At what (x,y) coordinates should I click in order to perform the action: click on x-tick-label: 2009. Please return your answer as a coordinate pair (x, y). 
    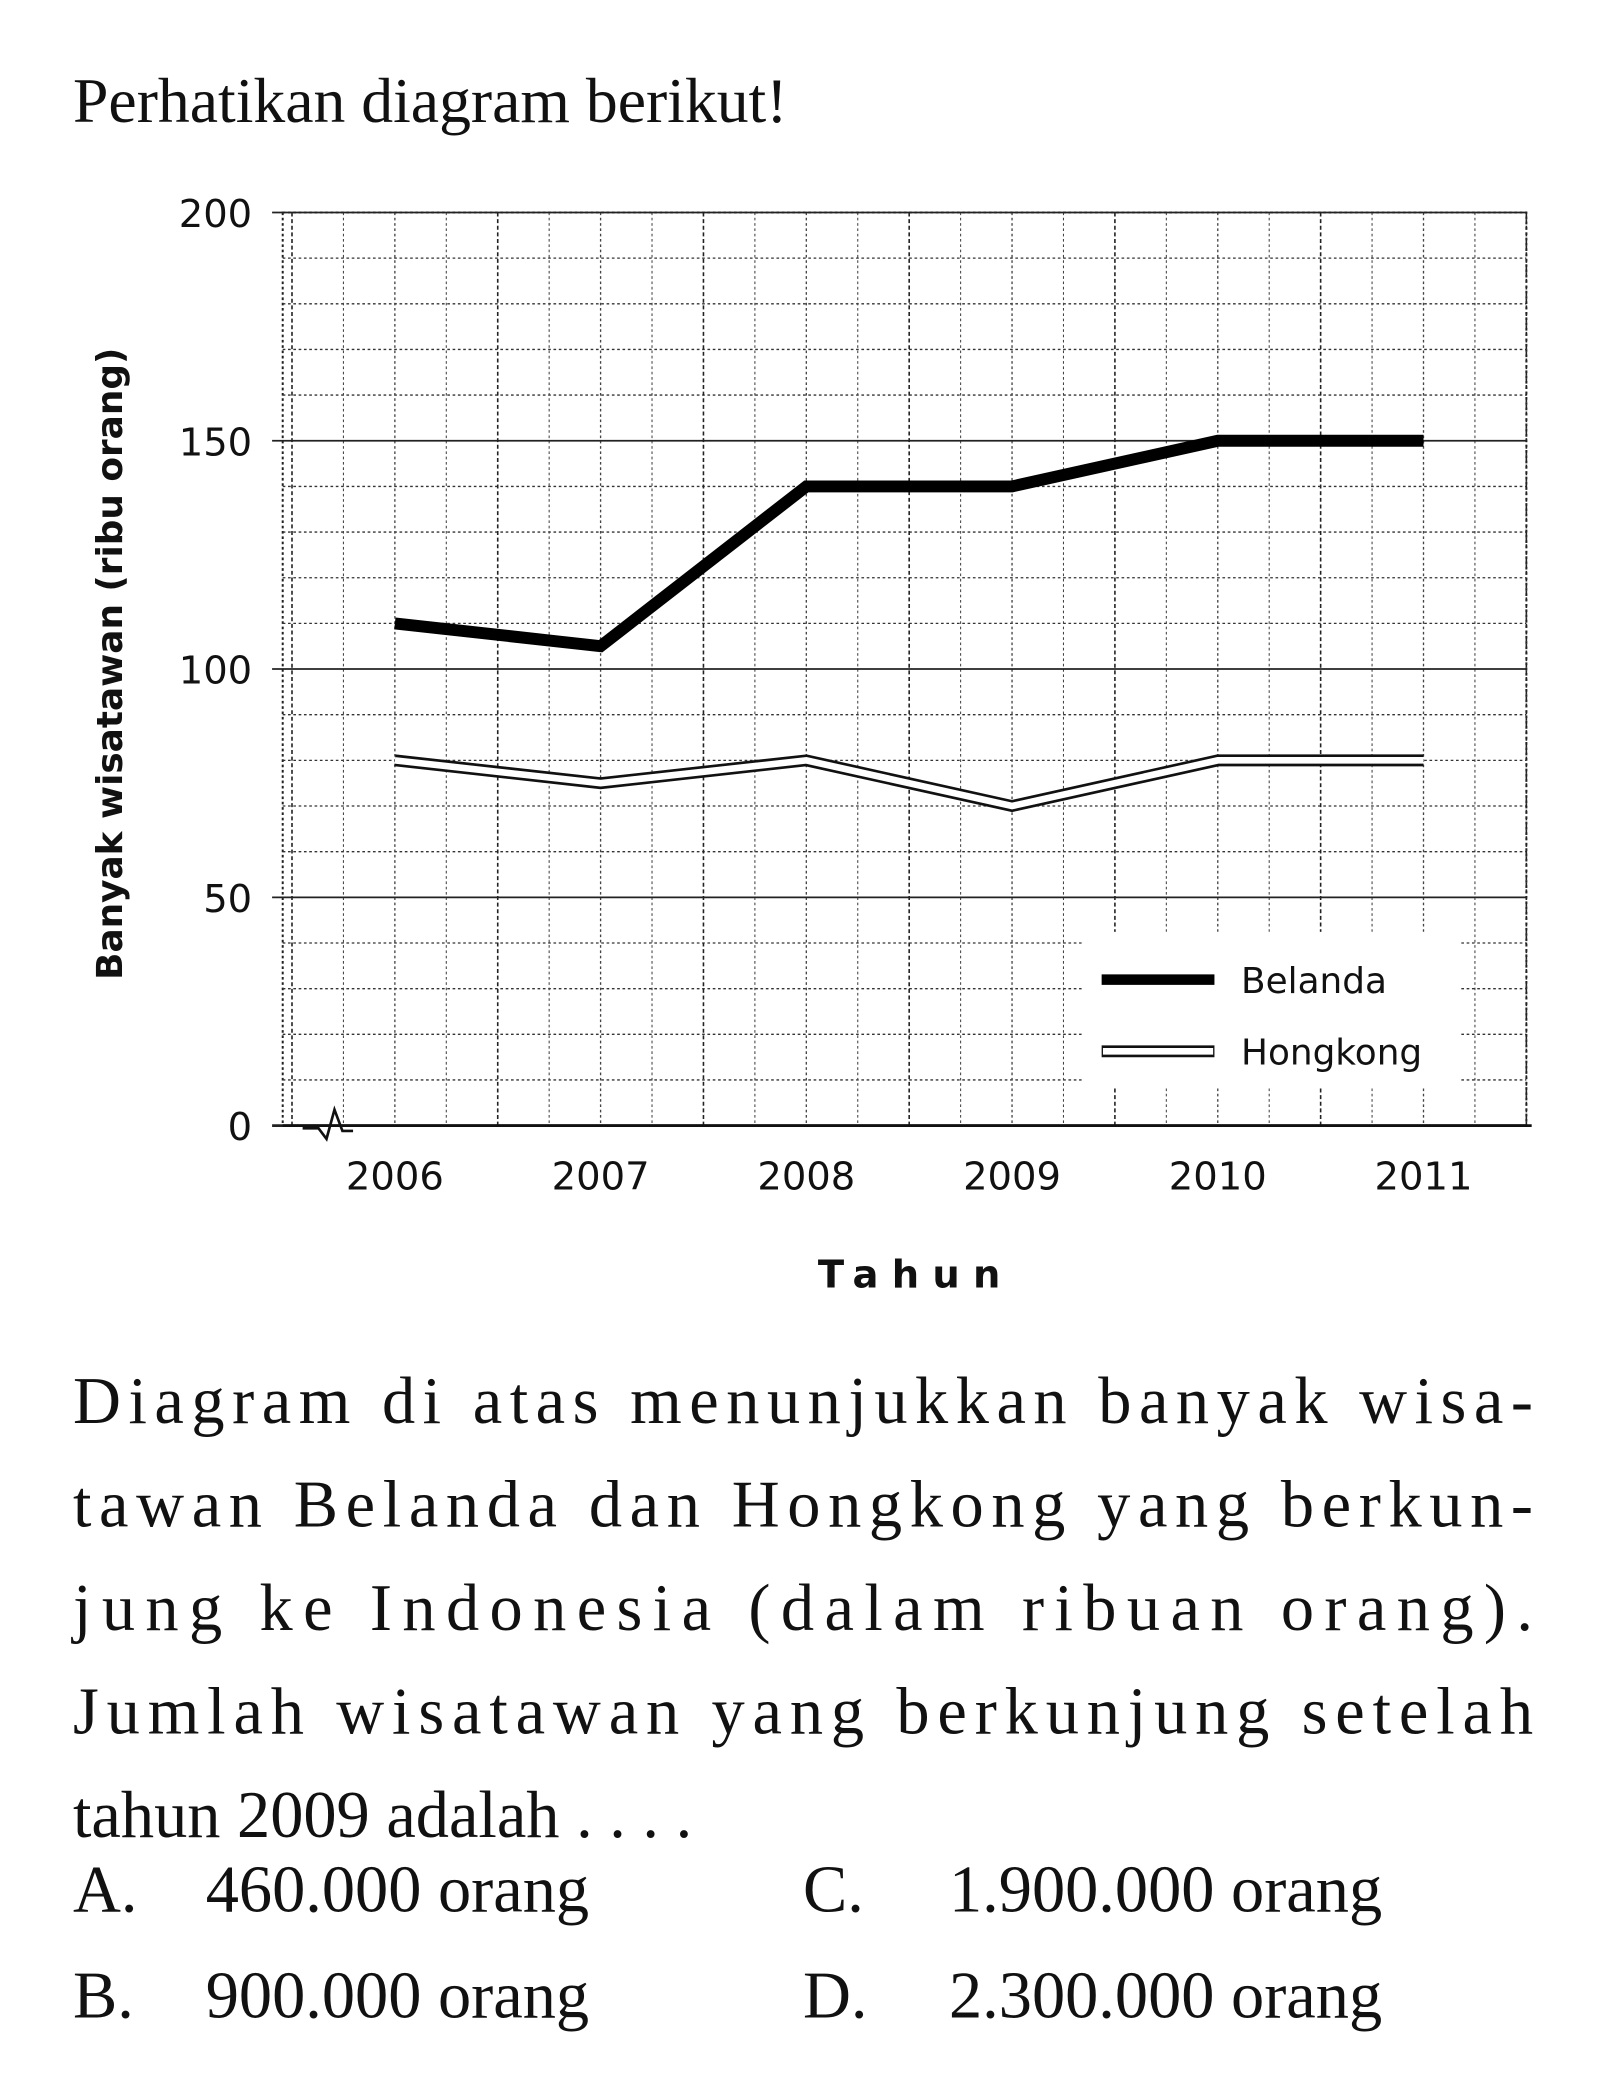
    Looking at the image, I should click on (1012, 1176).